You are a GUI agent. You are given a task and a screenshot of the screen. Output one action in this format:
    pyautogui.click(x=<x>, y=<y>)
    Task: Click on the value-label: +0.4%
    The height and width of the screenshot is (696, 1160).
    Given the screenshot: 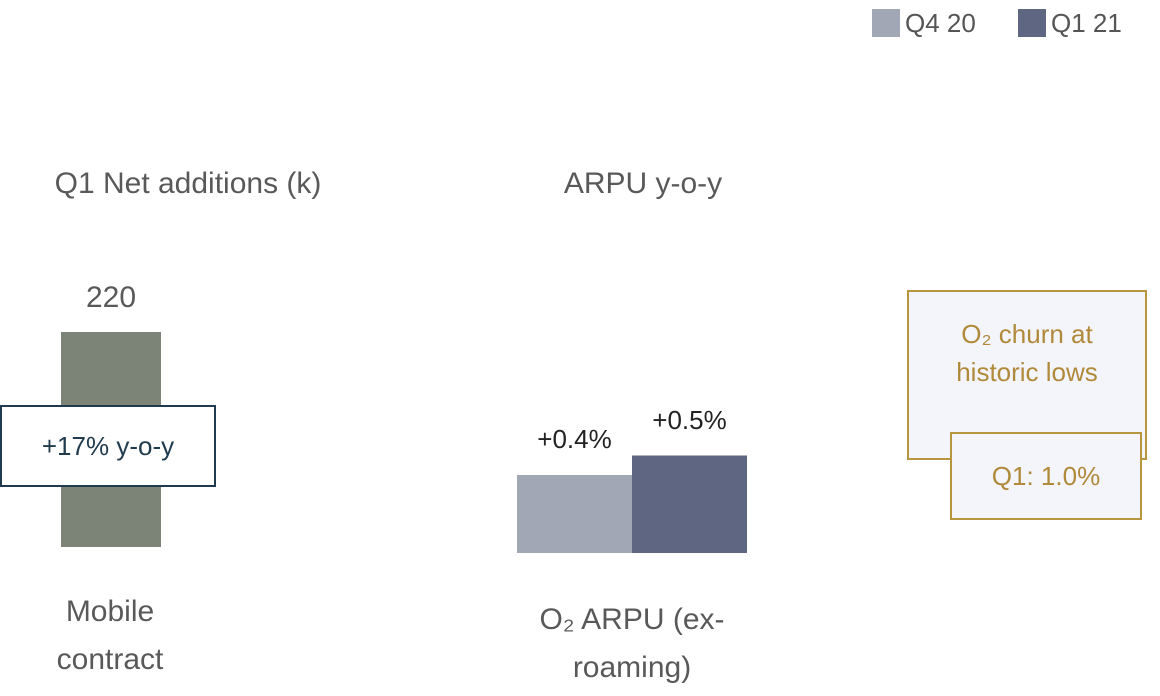 What is the action you would take?
    pyautogui.click(x=574, y=439)
    